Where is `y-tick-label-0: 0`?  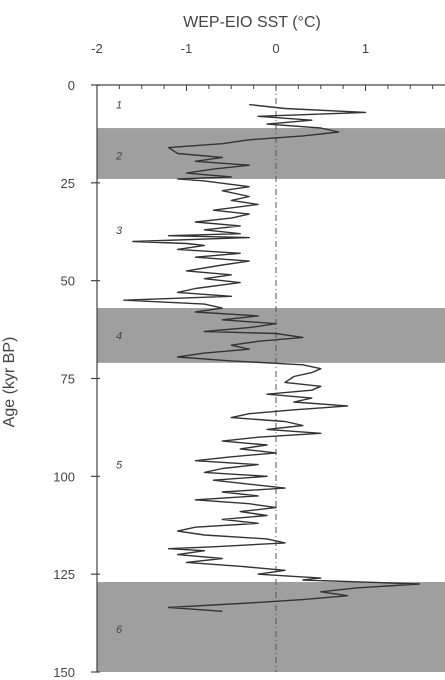
y-tick-label-0: 0 is located at coordinates (71, 85).